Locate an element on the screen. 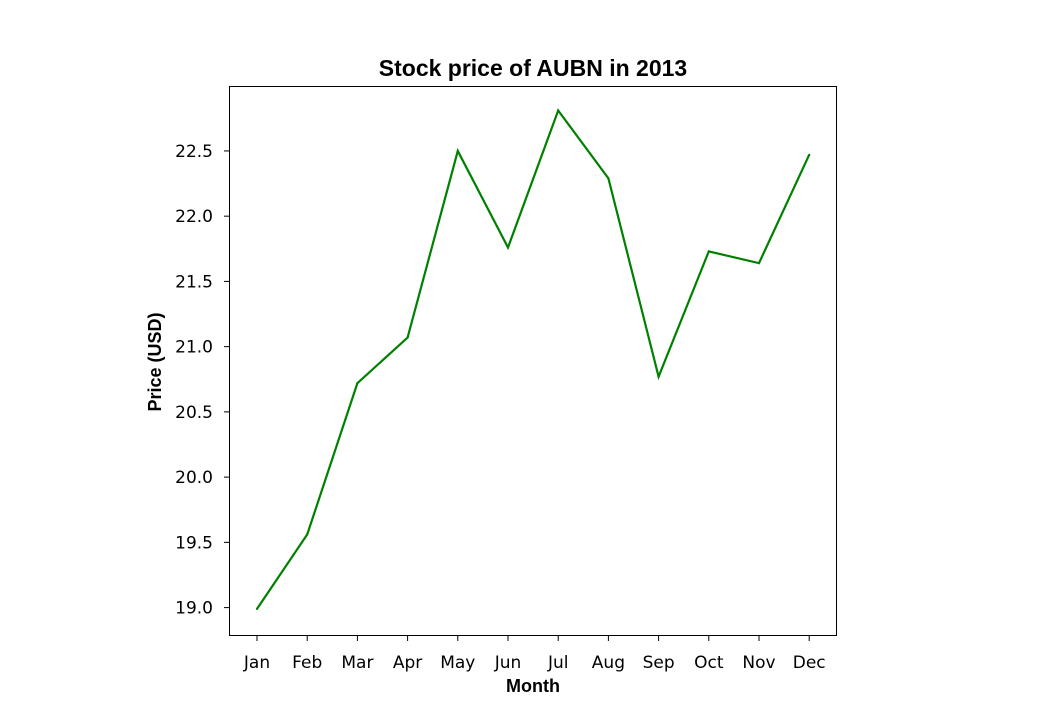 Image resolution: width=1040 pixels, height=715 pixels. x-tick-label: Jun is located at coordinates (508, 663).